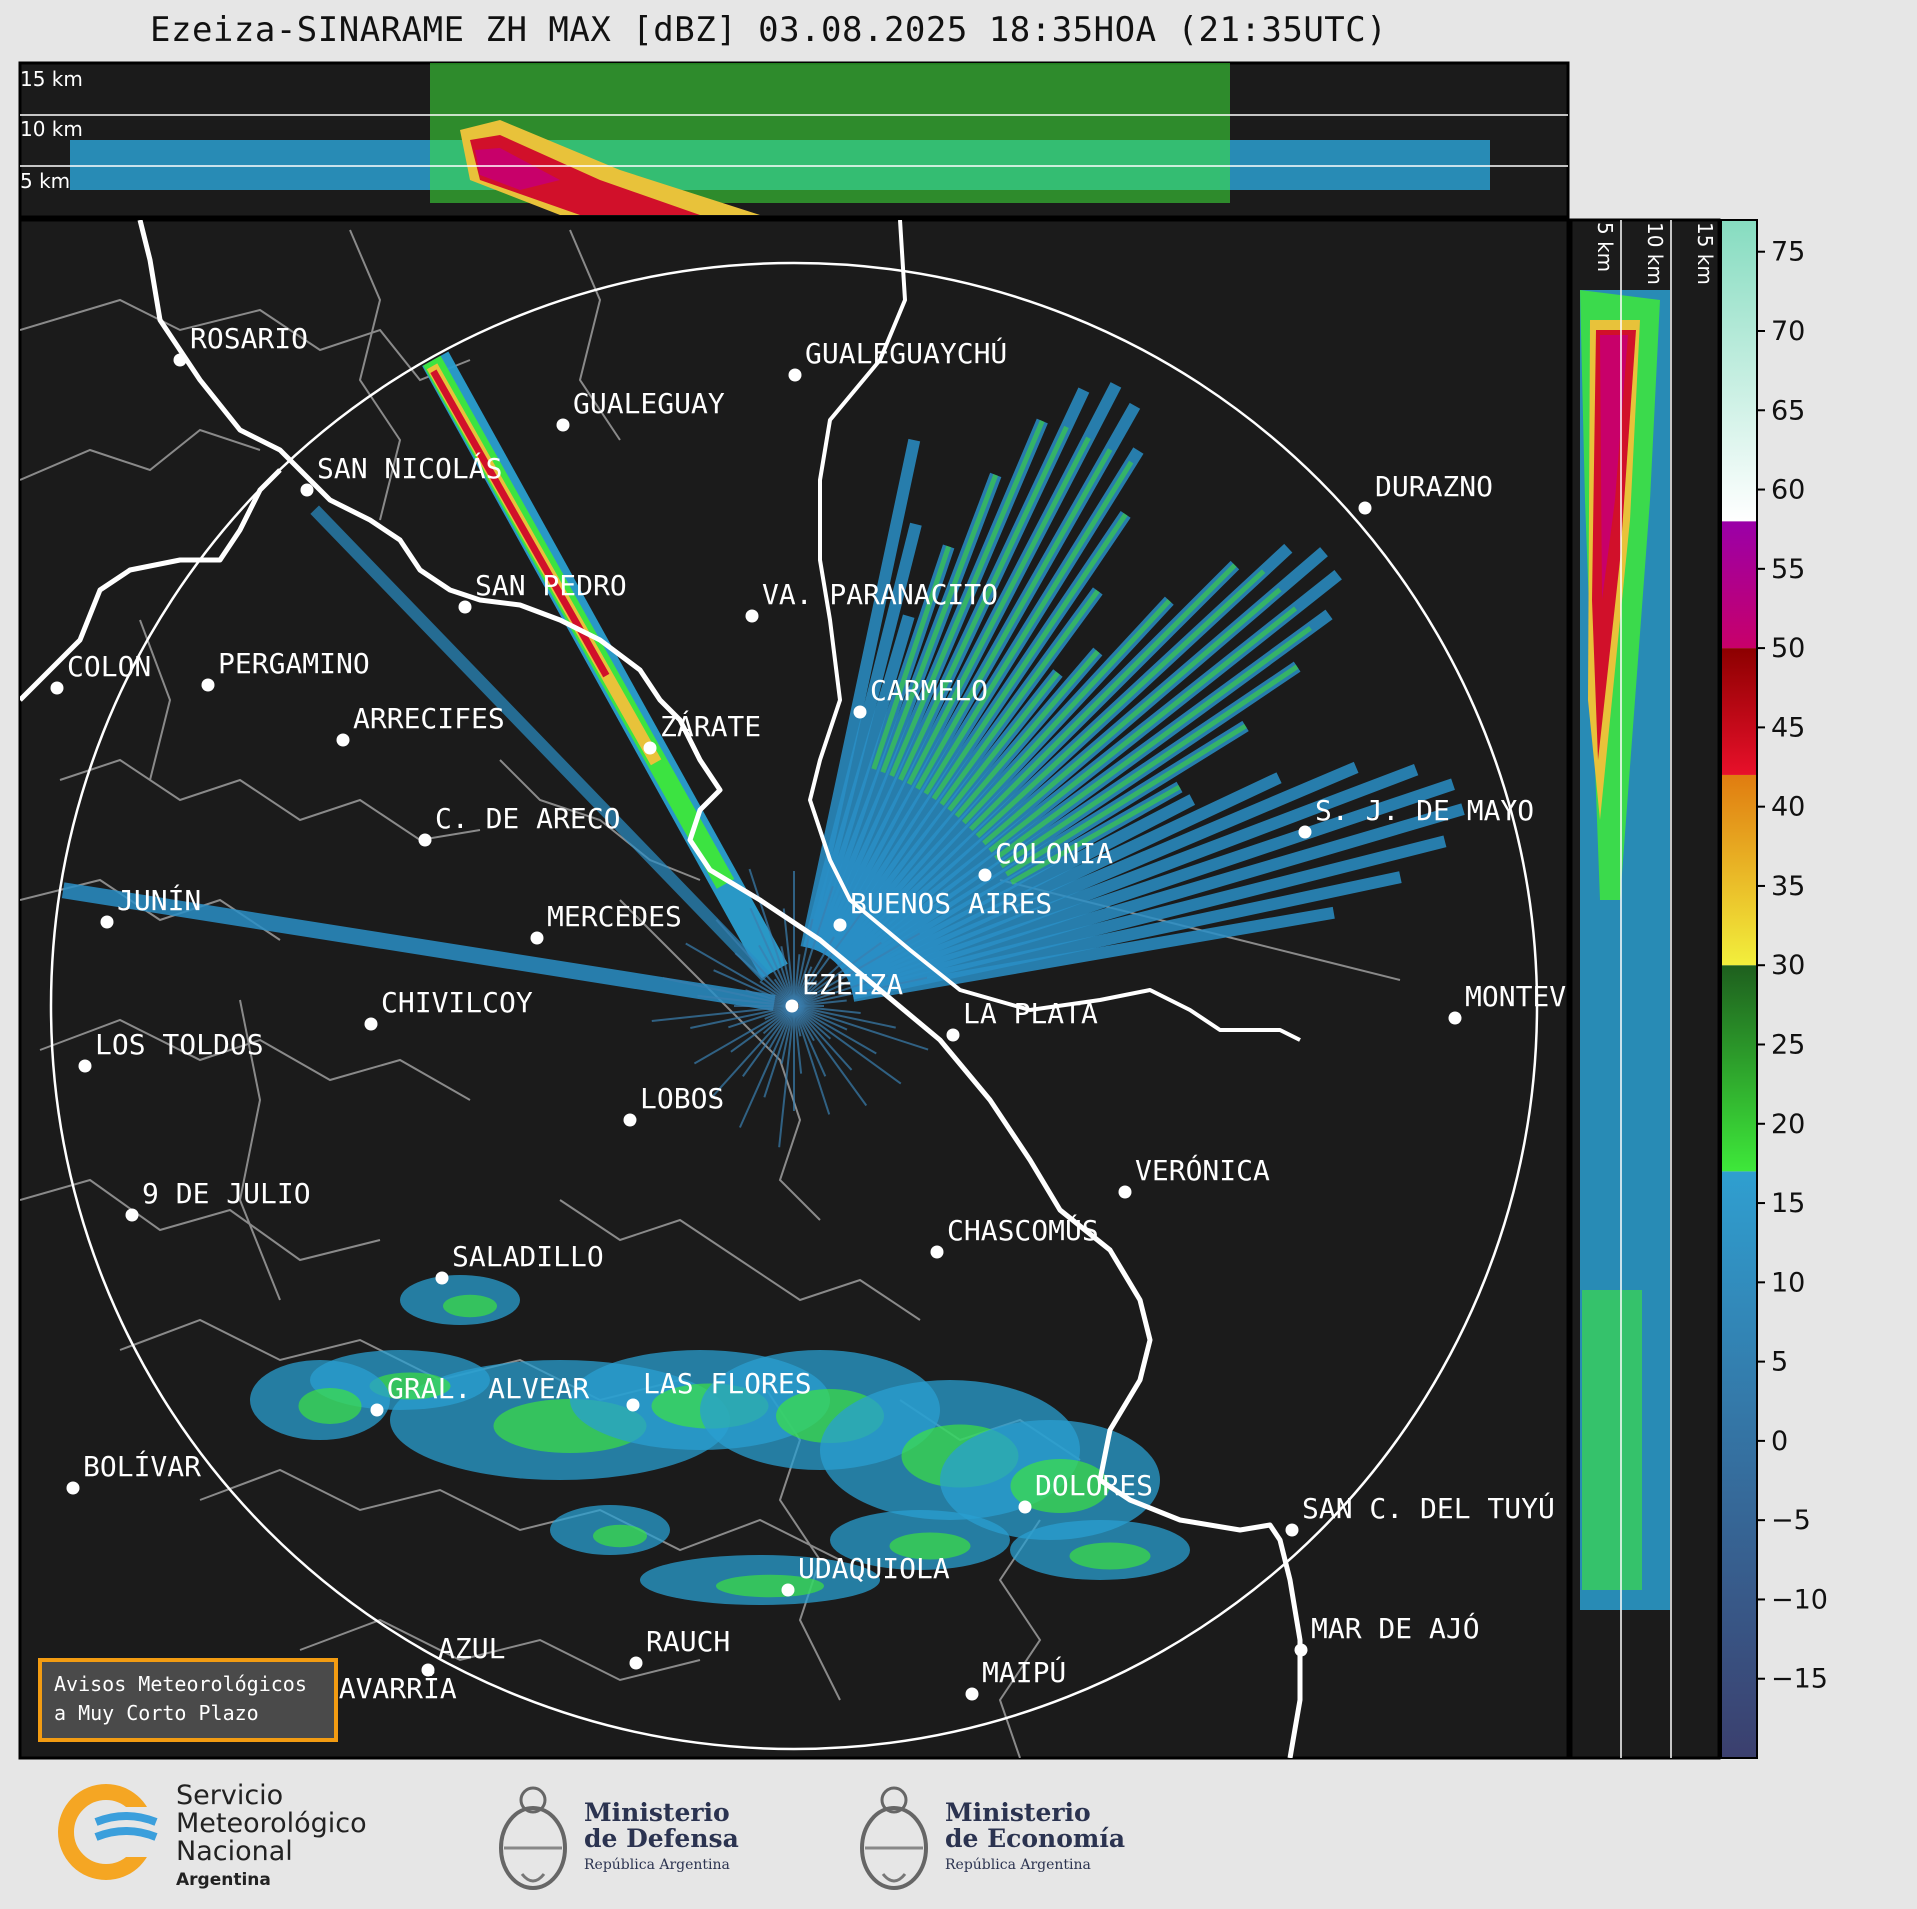 This screenshot has height=1909, width=1917. I want to click on city-marker: LOBOS, so click(674, 1104).